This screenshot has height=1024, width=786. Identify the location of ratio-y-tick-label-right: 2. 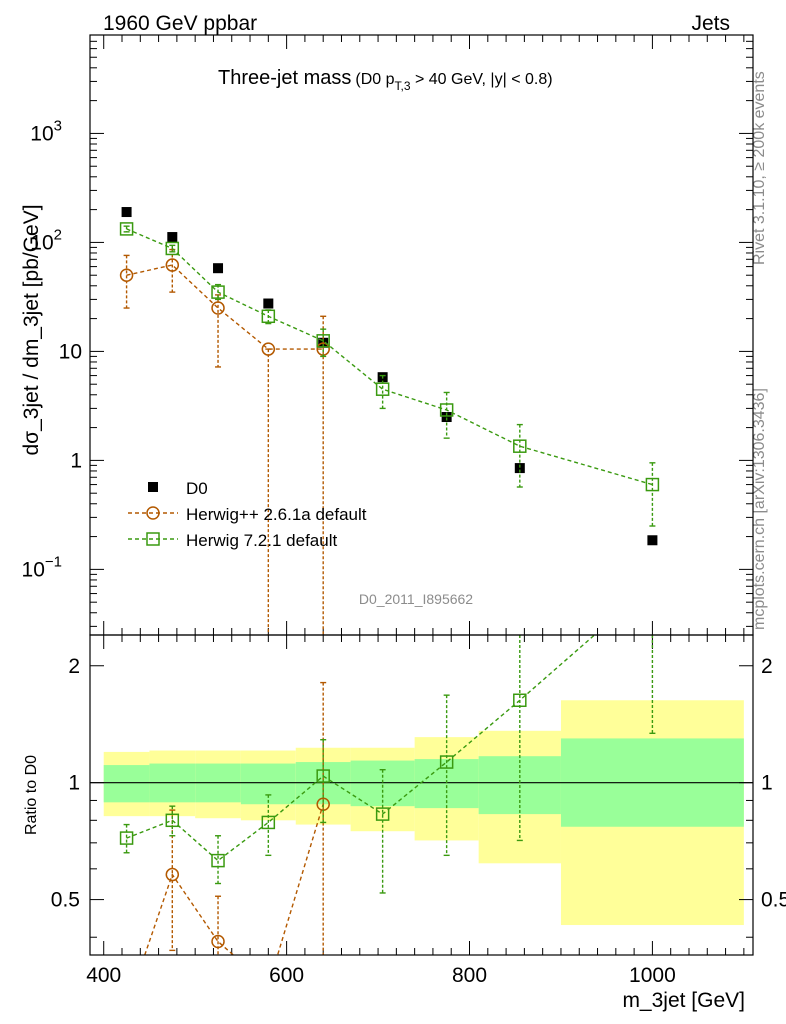
(767, 666).